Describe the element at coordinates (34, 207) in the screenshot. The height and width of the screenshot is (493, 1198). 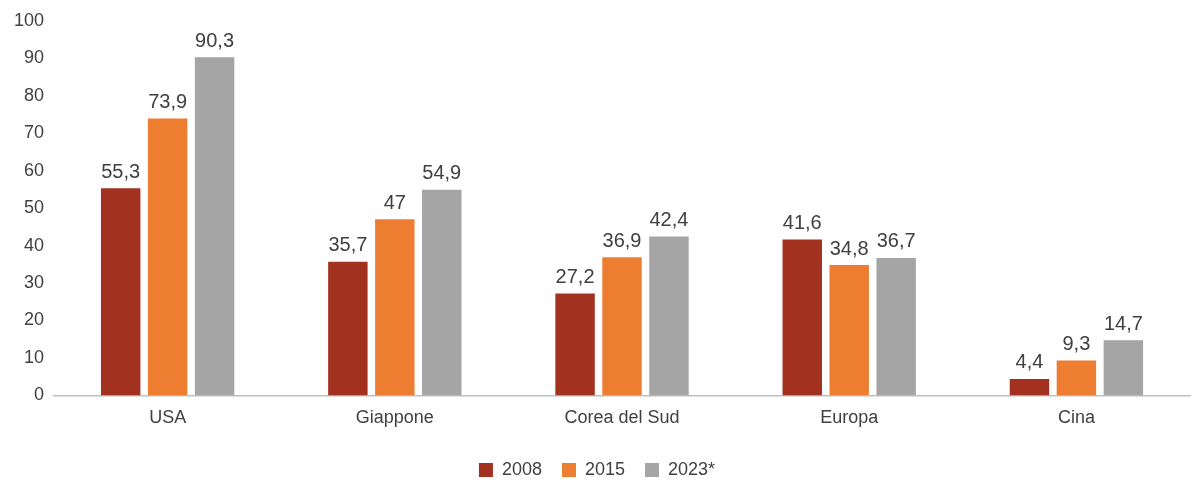
I see `y-tick-label: 50` at that location.